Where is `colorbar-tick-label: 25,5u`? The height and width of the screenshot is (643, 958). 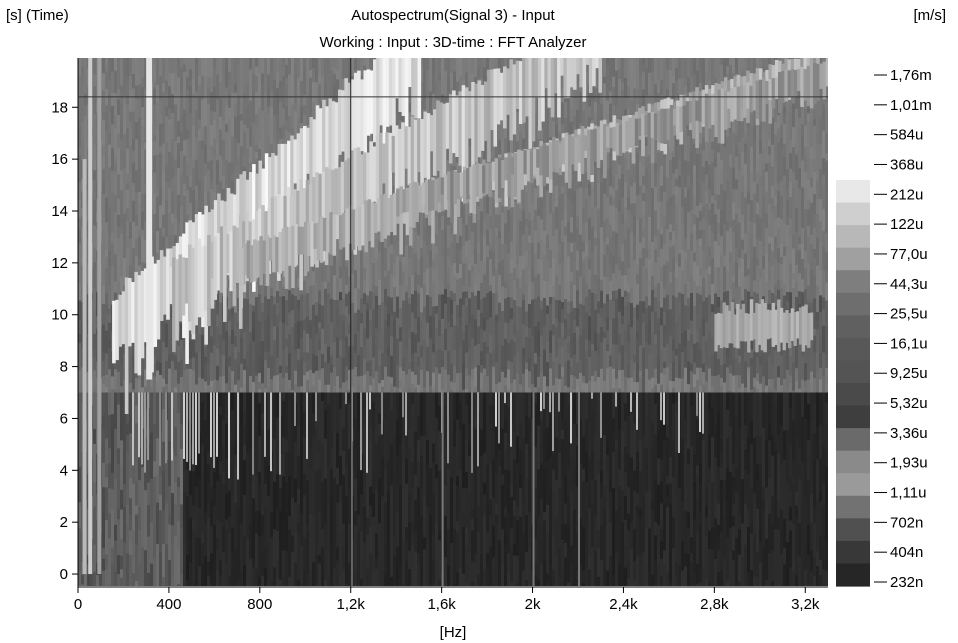 colorbar-tick-label: 25,5u is located at coordinates (909, 314).